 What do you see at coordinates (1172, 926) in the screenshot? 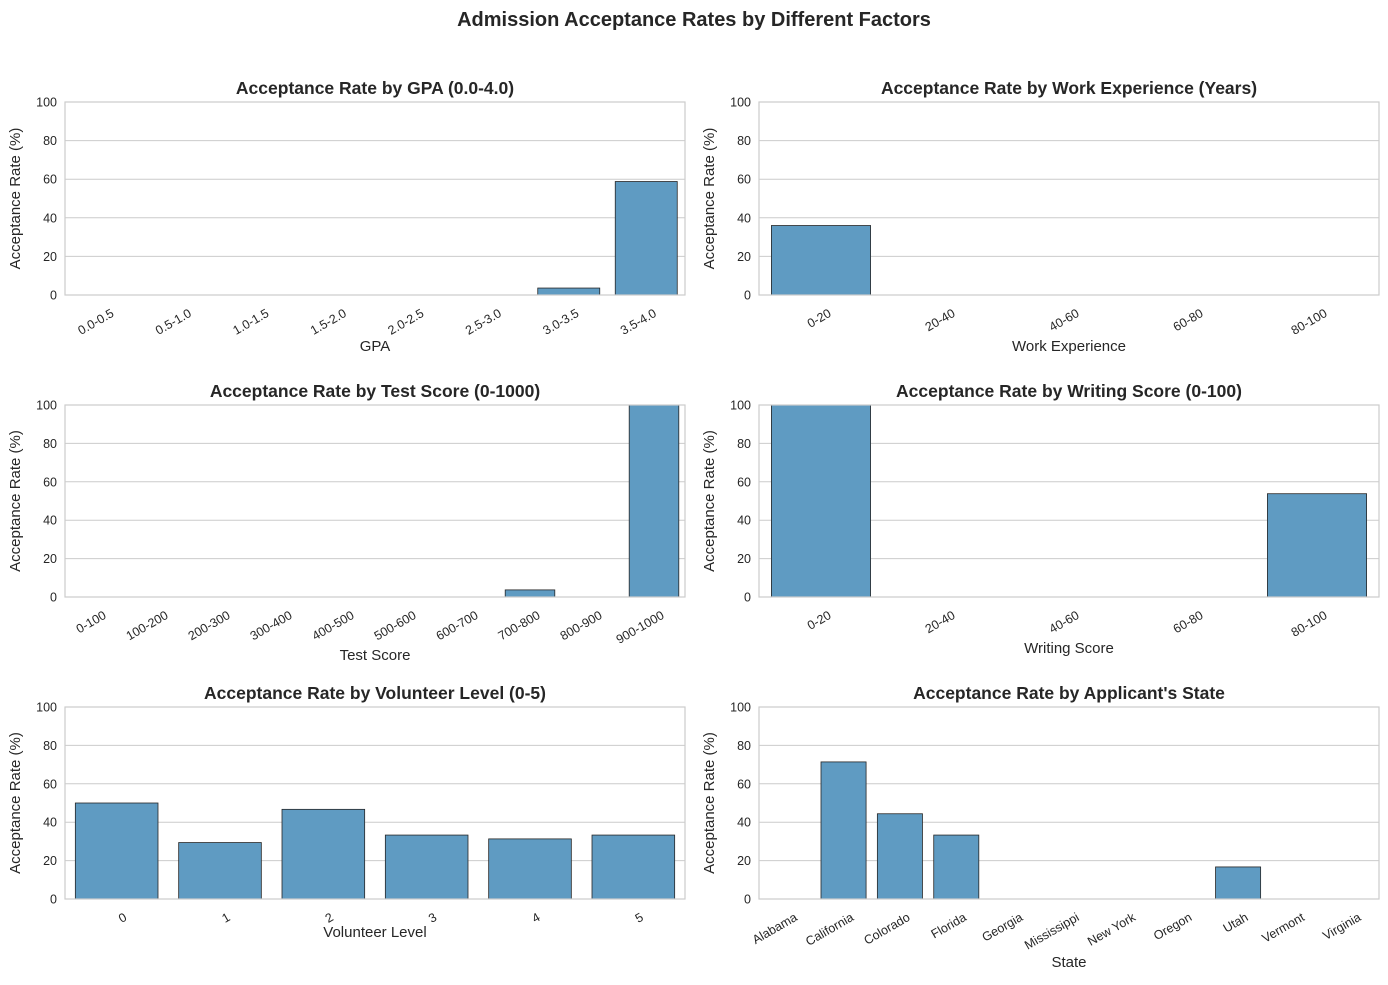
I see `x-tick-label: Oregon` at bounding box center [1172, 926].